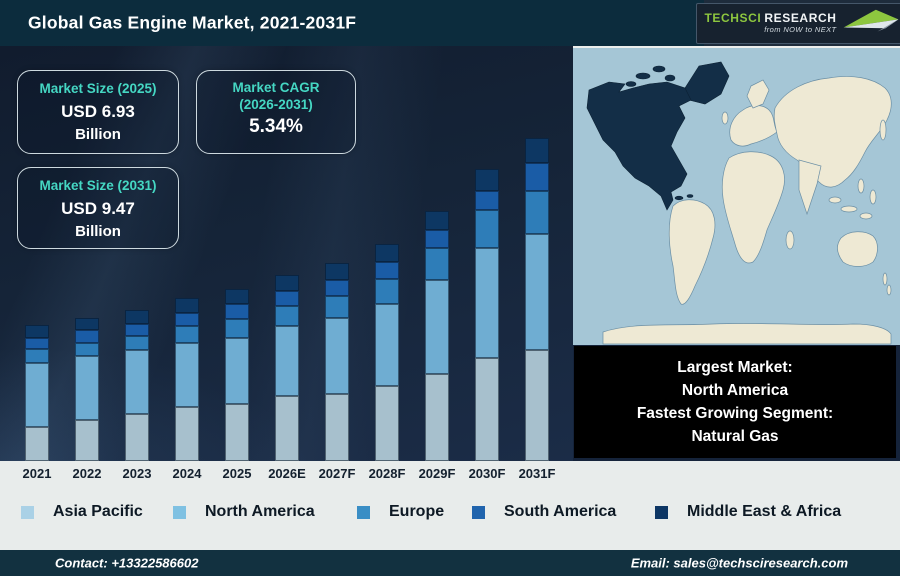 The image size is (900, 576). I want to click on bar-2029f, so click(437, 336).